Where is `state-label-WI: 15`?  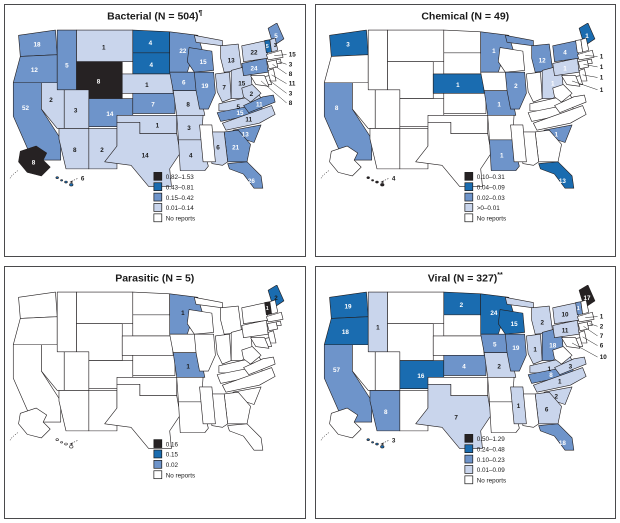
state-label-WI: 15 is located at coordinates (204, 62).